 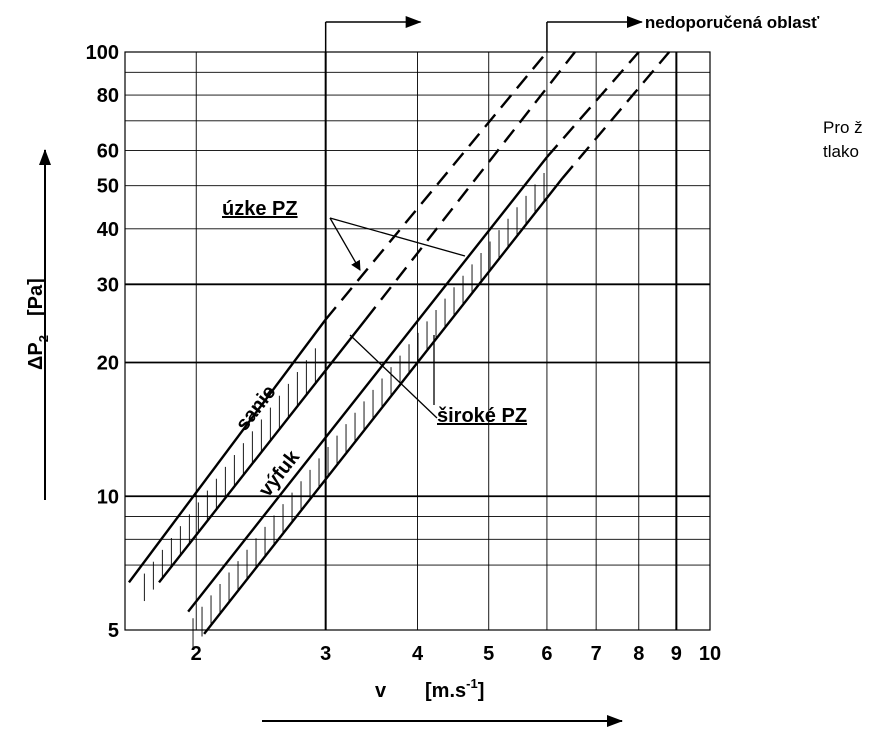 I want to click on y-tick-label: 60, so click(x=108, y=152).